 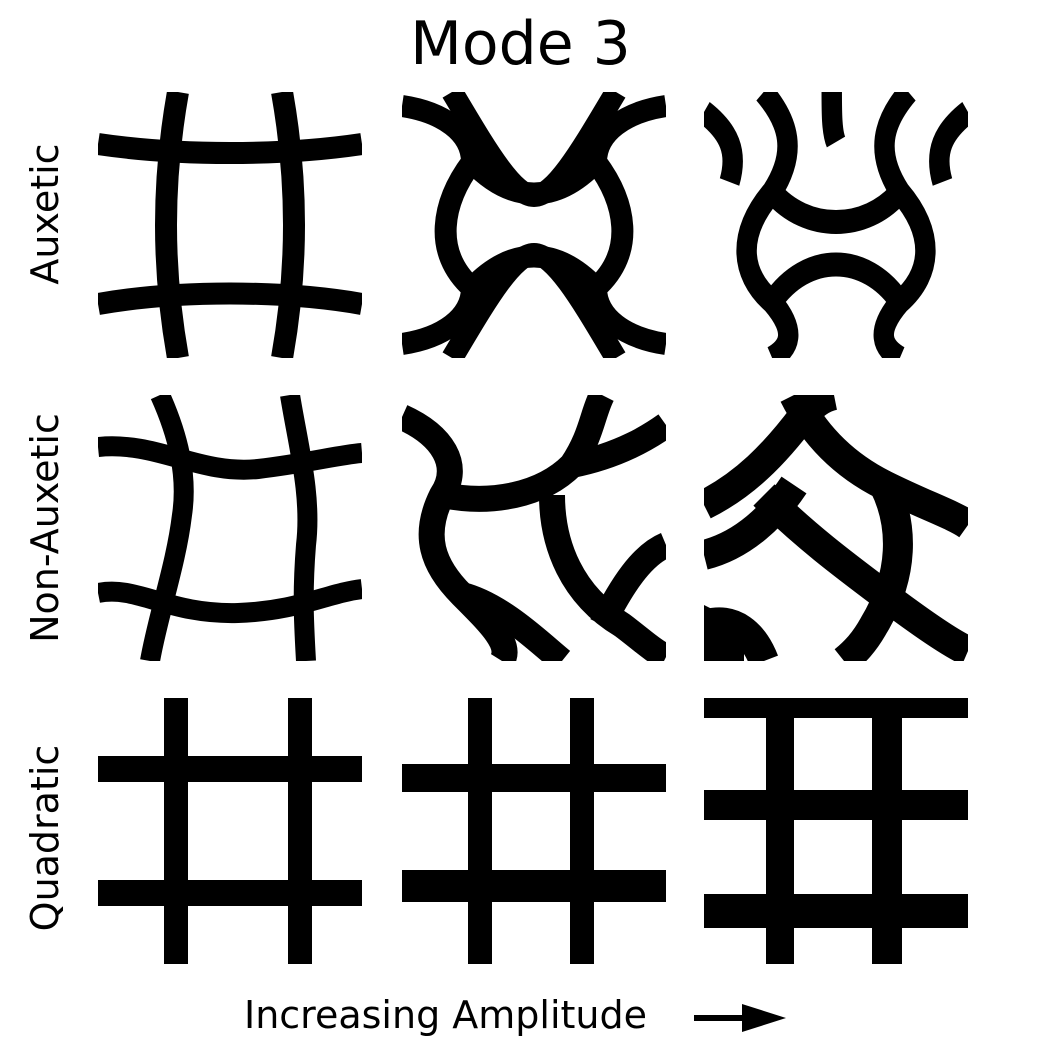 I want to click on figure-title: Mode 3, so click(x=520, y=44).